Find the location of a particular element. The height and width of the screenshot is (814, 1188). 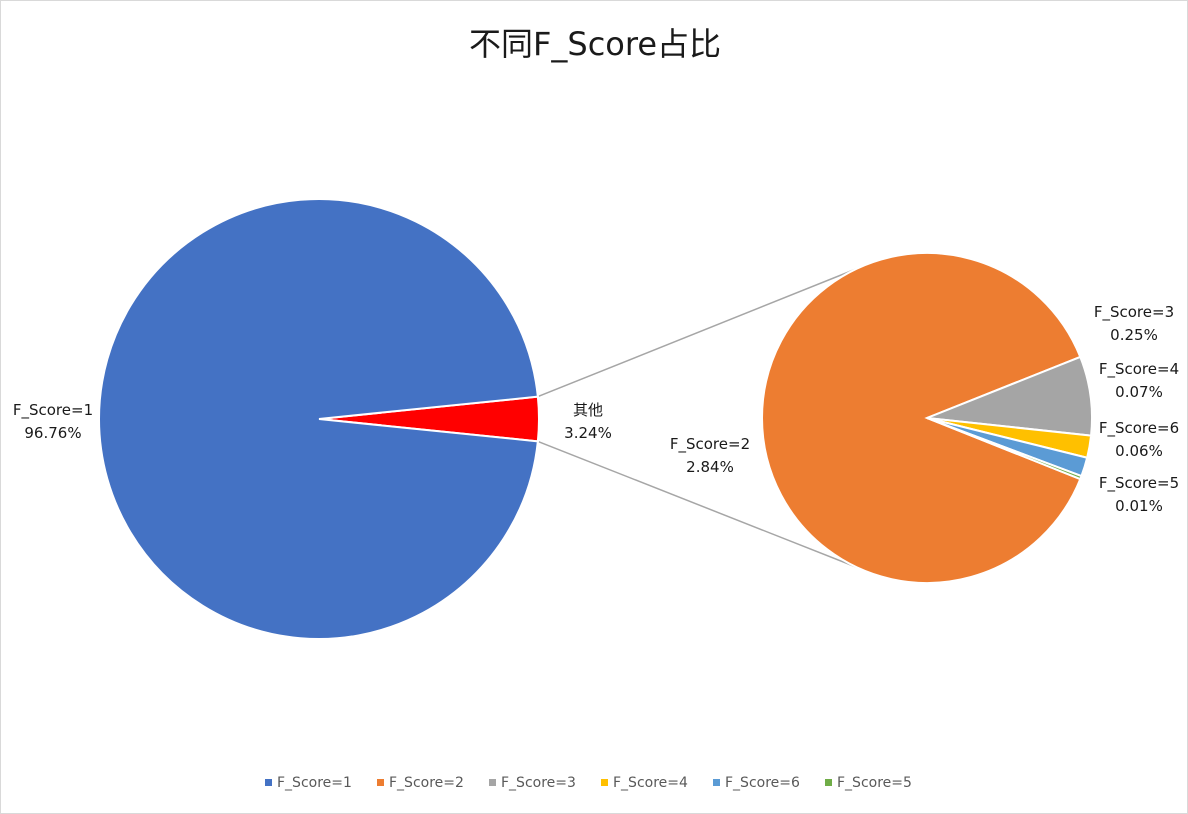

connector-line-bottom is located at coordinates (697, 504).